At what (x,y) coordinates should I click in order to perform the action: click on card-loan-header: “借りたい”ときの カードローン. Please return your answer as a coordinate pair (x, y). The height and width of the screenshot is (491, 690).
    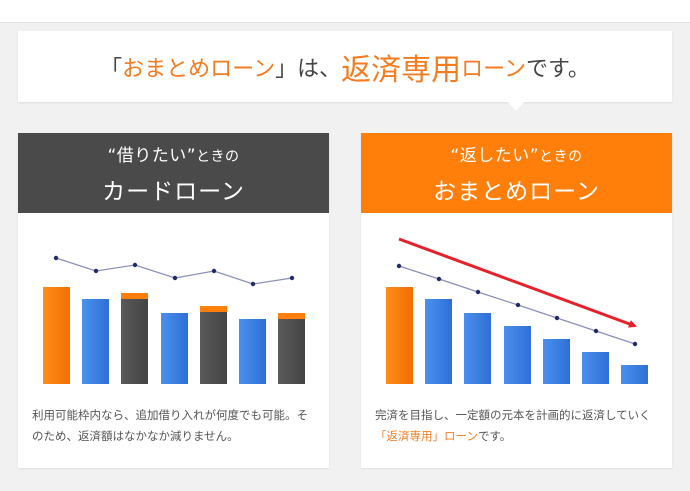
    Looking at the image, I should click on (173, 173).